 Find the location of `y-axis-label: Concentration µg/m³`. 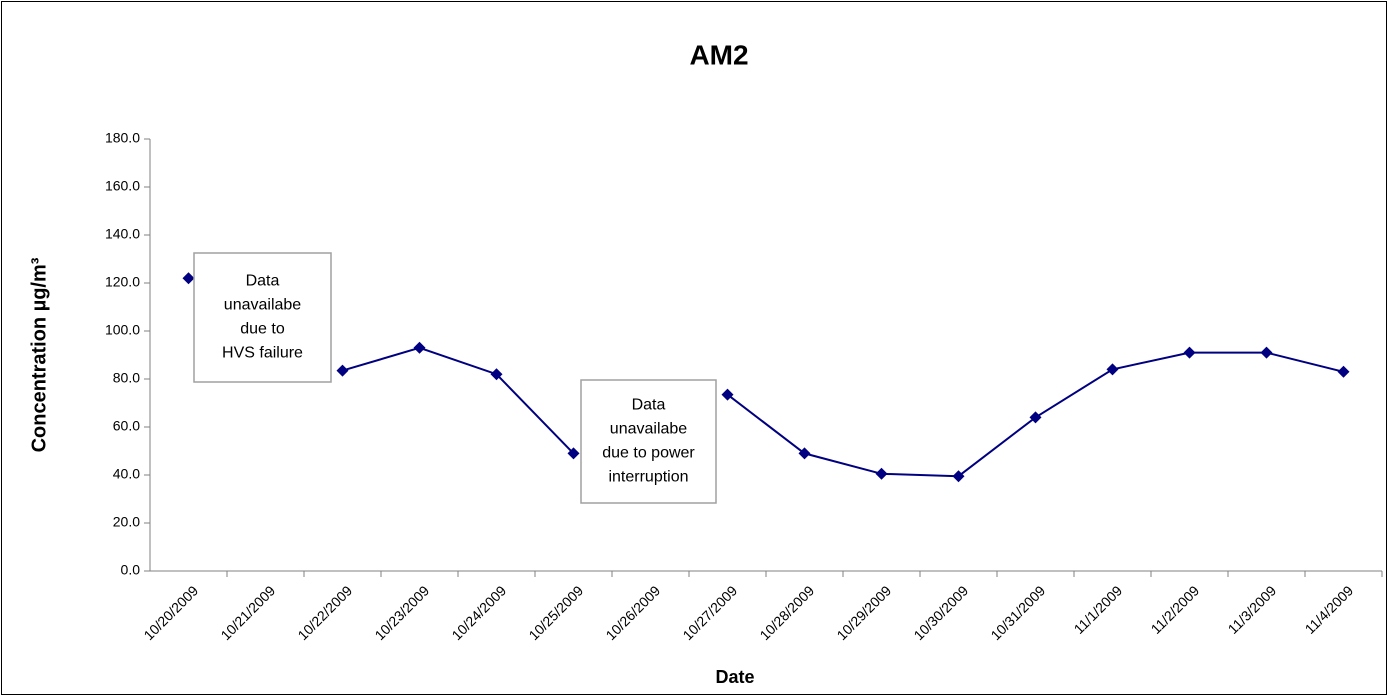

y-axis-label: Concentration µg/m³ is located at coordinates (39, 354).